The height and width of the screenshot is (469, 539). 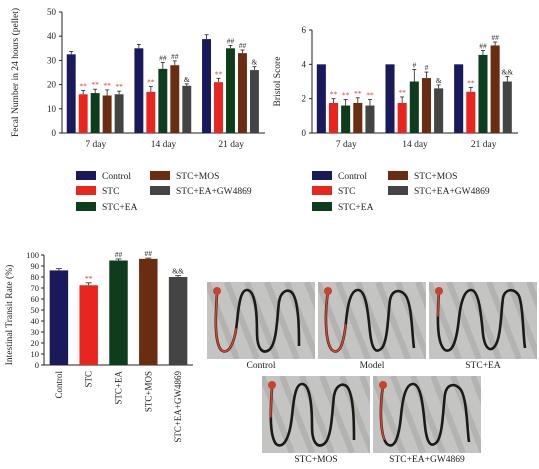 I want to click on photo-caption-model: Model, so click(x=372, y=366).